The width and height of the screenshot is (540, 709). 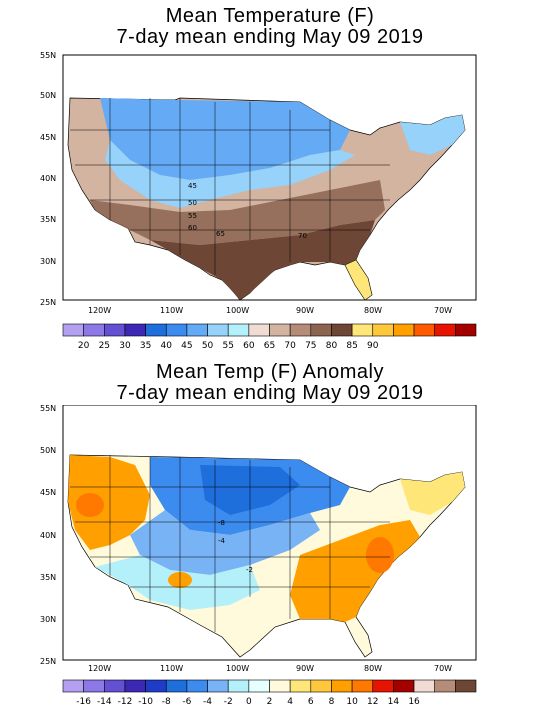 What do you see at coordinates (414, 702) in the screenshot?
I see `panel2-colorbar-label: 16` at bounding box center [414, 702].